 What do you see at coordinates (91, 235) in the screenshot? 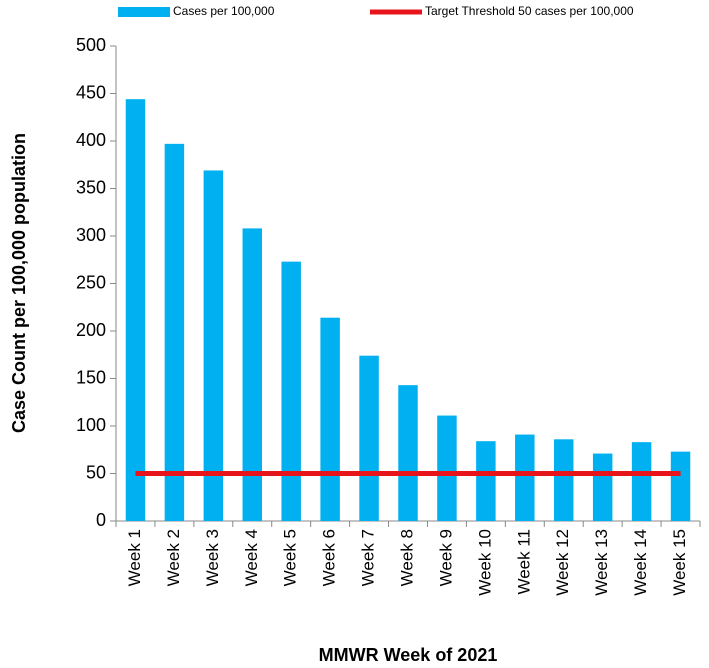
I see `y-tick-label: 300` at bounding box center [91, 235].